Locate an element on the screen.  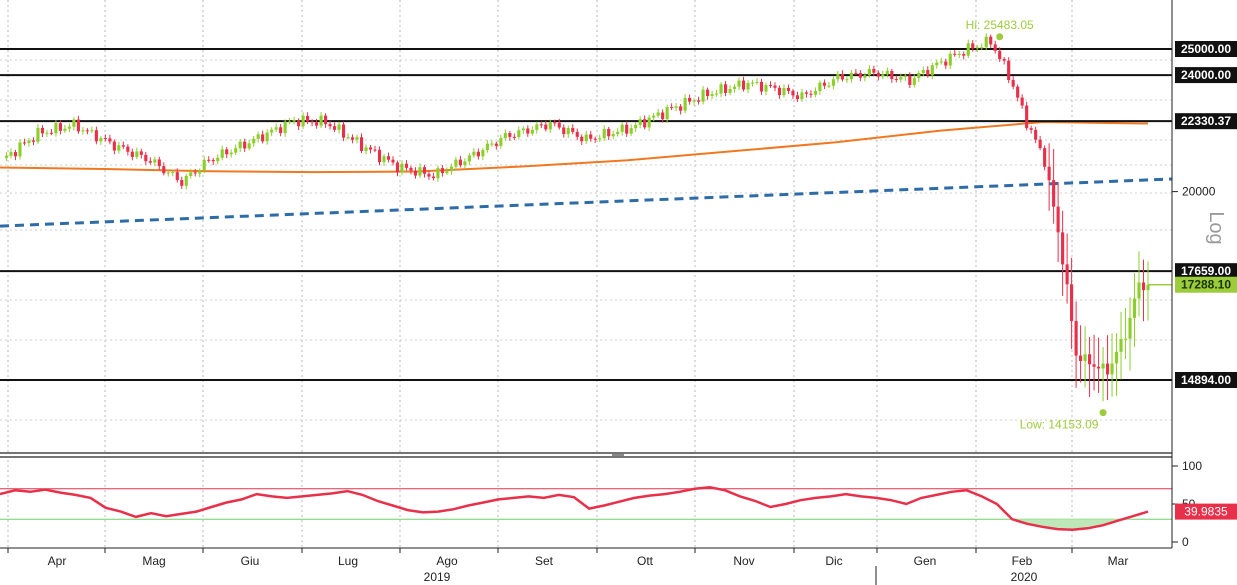
annotations: Hi: 25483.05 Low: 14153.09 is located at coordinates (1036, 225).